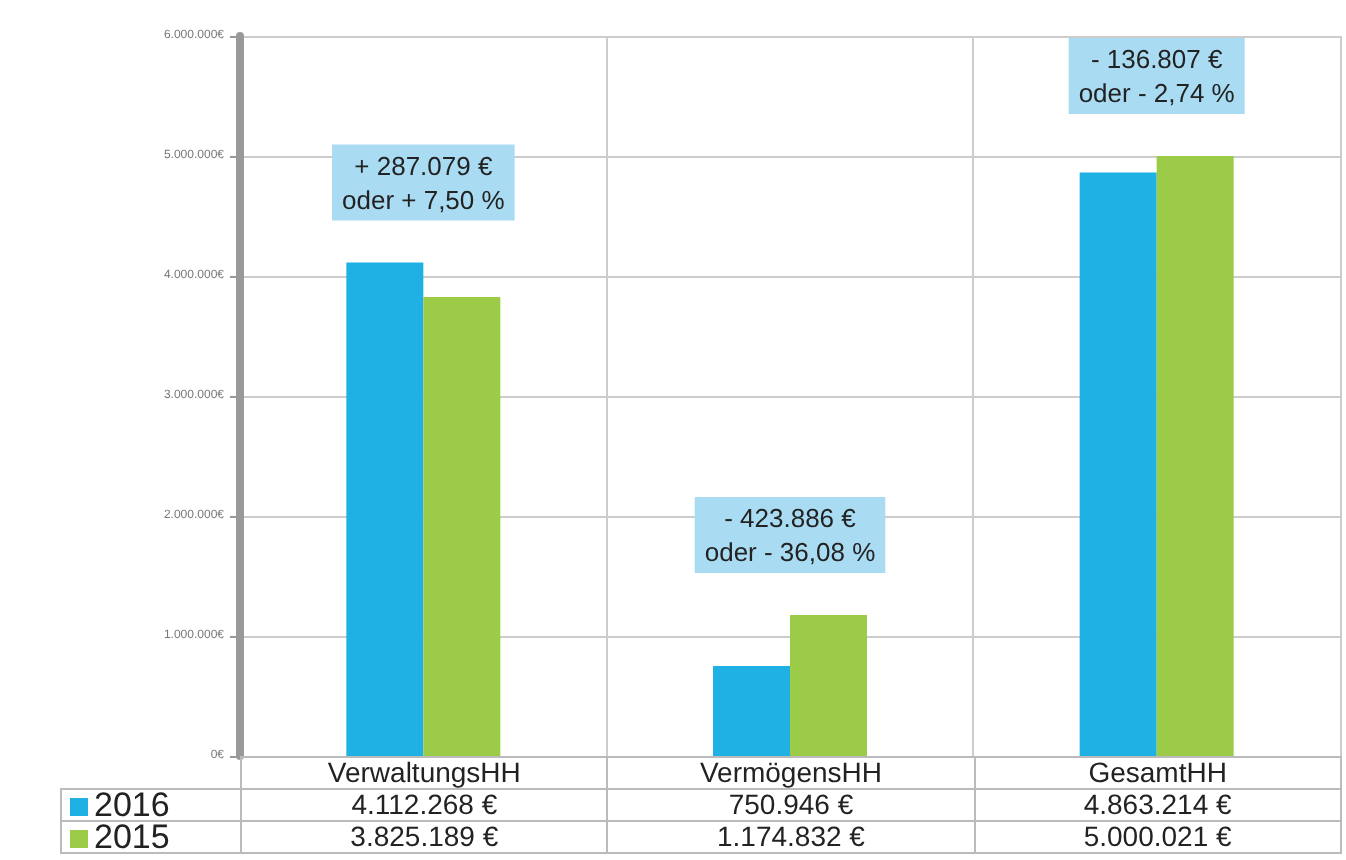  Describe the element at coordinates (1157, 76) in the screenshot. I see `annotation: - 136.807 € oder - 2,74 %` at that location.